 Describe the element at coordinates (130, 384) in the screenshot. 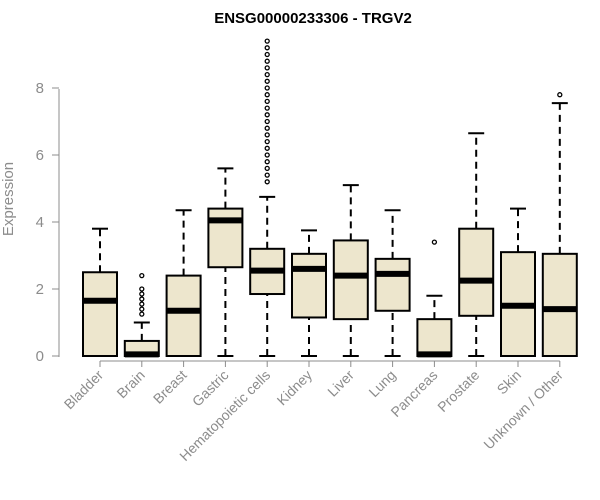

I see `x-tick-label: Brain` at that location.